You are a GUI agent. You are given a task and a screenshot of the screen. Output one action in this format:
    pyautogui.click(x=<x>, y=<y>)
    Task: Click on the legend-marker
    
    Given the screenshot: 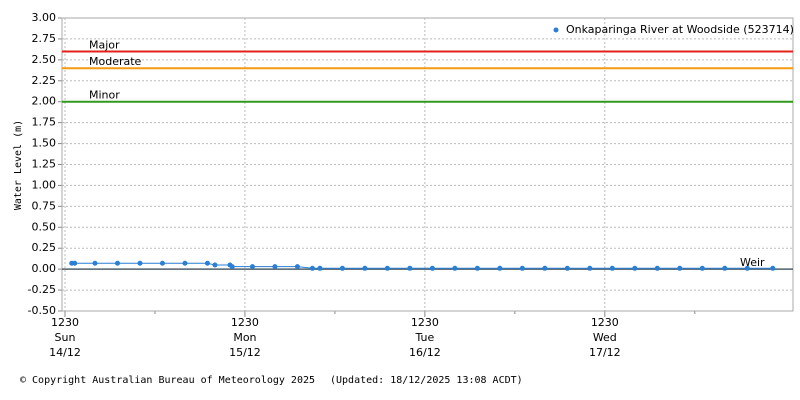 What is the action you would take?
    pyautogui.click(x=556, y=30)
    